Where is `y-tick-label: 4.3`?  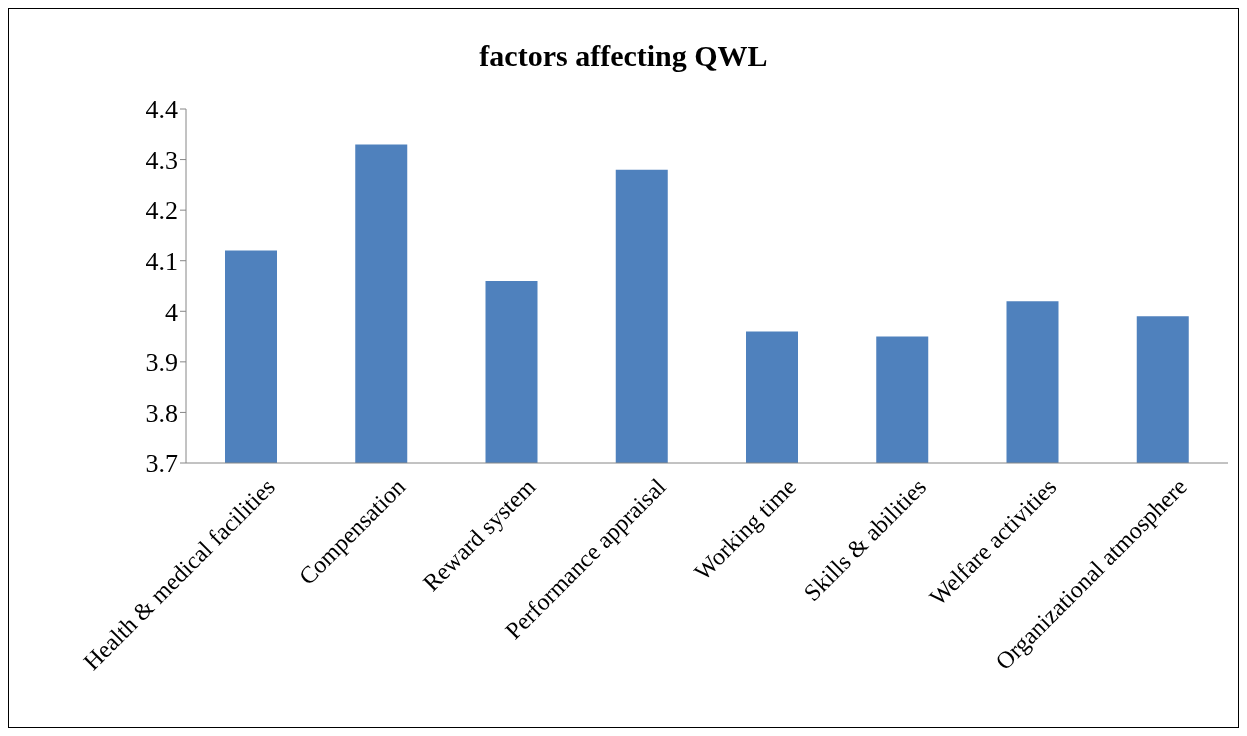
y-tick-label: 4.3 is located at coordinates (161, 160).